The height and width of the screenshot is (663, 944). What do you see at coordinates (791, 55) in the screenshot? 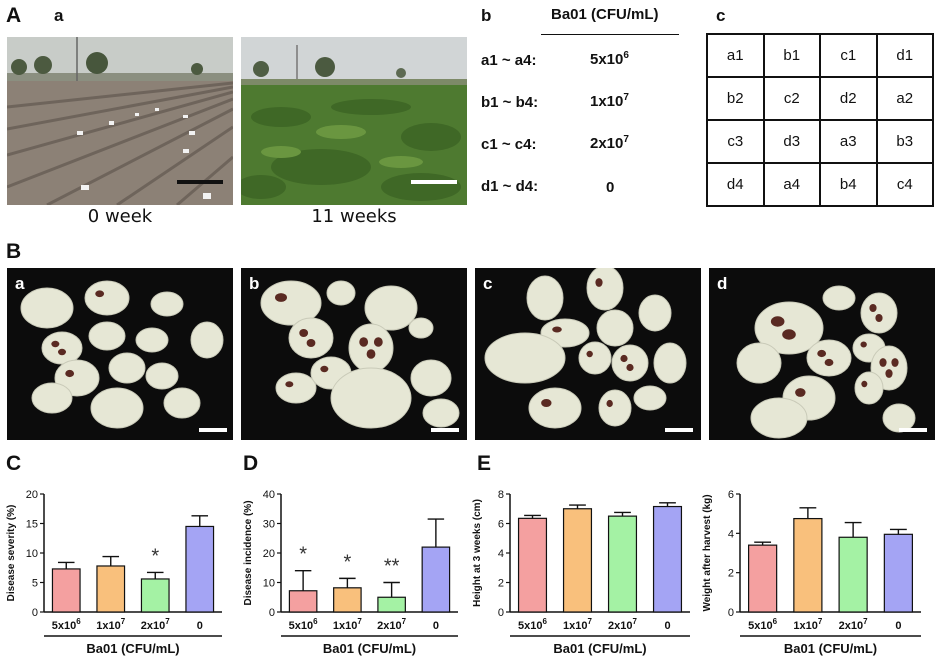
I see `plot-cell: b1` at bounding box center [791, 55].